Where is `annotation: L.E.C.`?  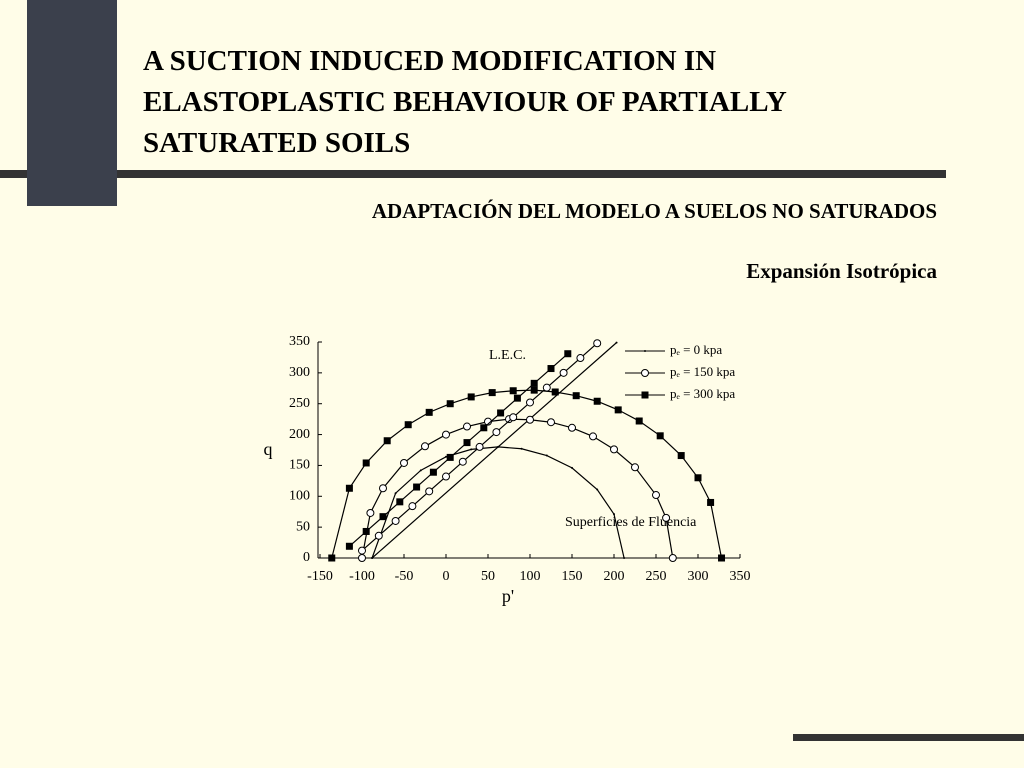
annotation: L.E.C. is located at coordinates (507, 355).